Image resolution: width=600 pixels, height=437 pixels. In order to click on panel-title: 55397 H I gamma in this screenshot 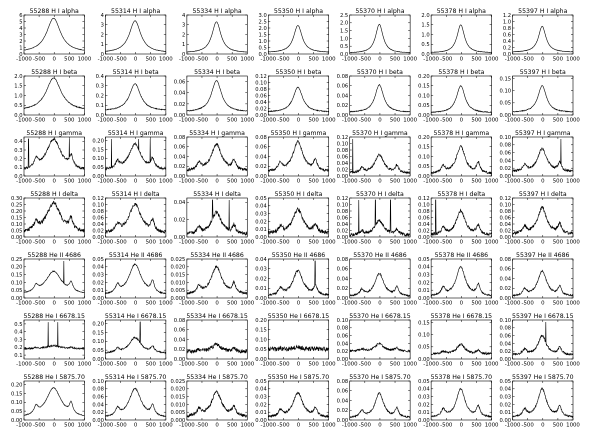, I will do `click(543, 133)`.